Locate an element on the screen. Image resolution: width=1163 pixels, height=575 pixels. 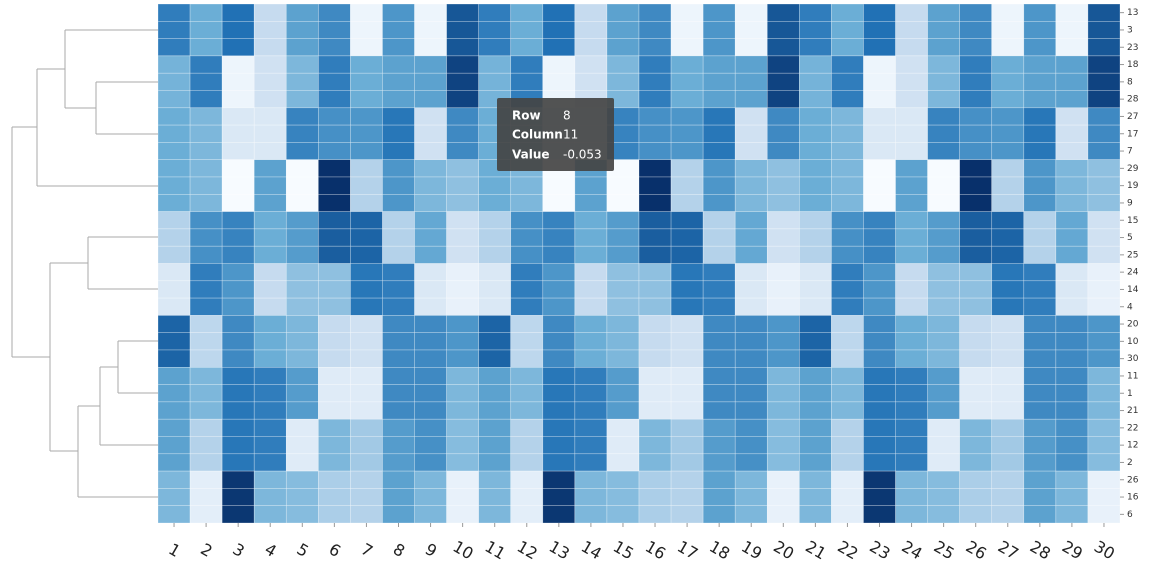
tooltip-value-label: Value is located at coordinates (531, 155).